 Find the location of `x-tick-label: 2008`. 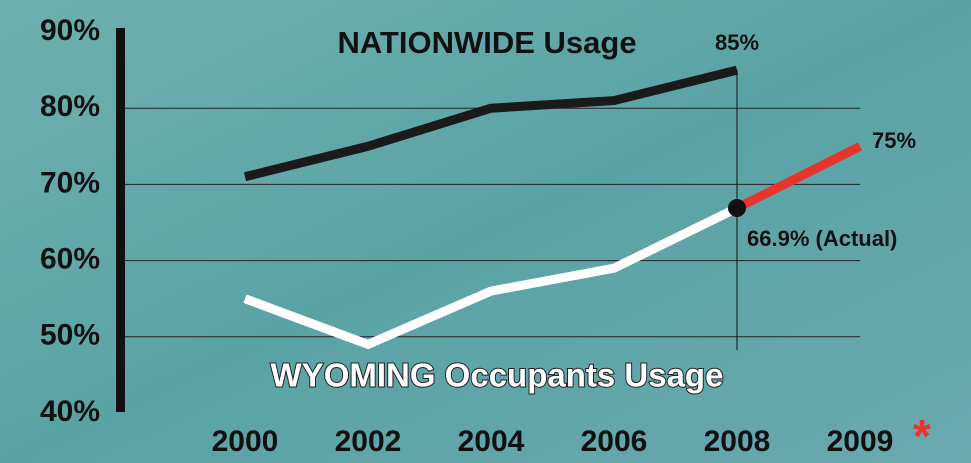

x-tick-label: 2008 is located at coordinates (737, 441).